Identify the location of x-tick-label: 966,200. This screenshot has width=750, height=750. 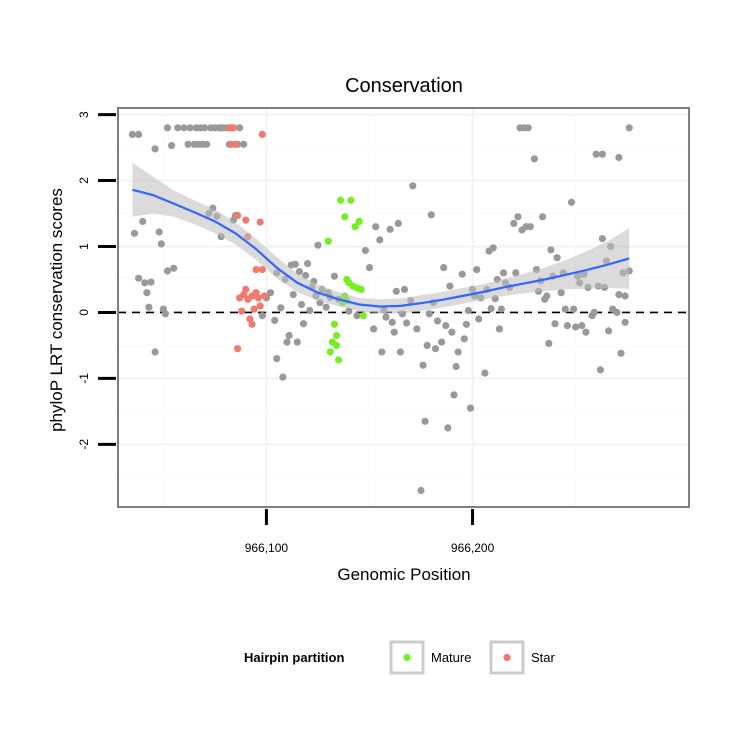
(473, 548).